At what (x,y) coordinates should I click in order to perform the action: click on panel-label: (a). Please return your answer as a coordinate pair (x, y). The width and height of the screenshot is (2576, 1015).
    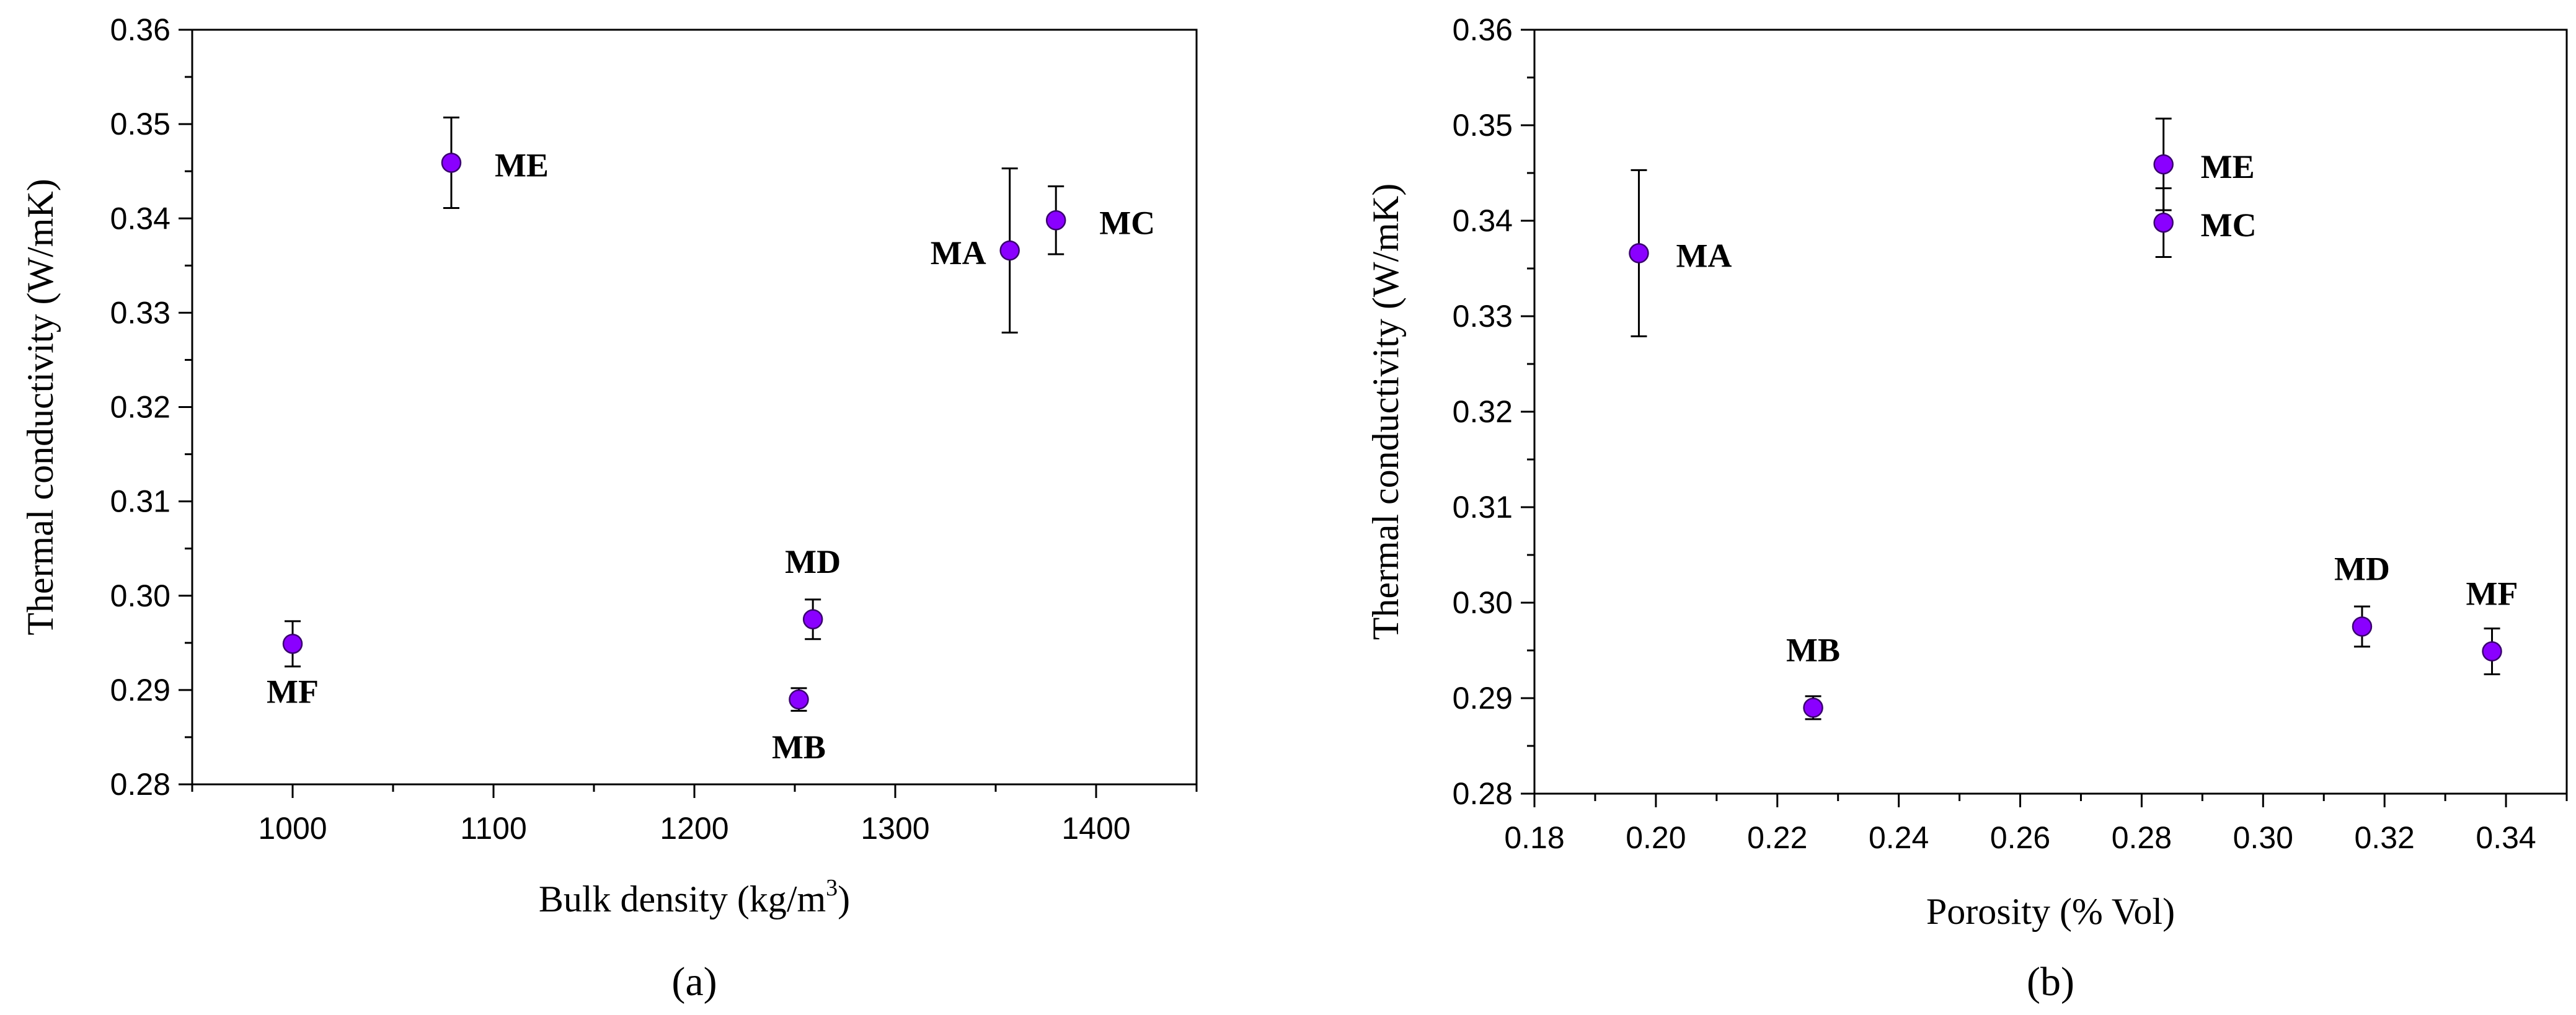
    Looking at the image, I should click on (694, 981).